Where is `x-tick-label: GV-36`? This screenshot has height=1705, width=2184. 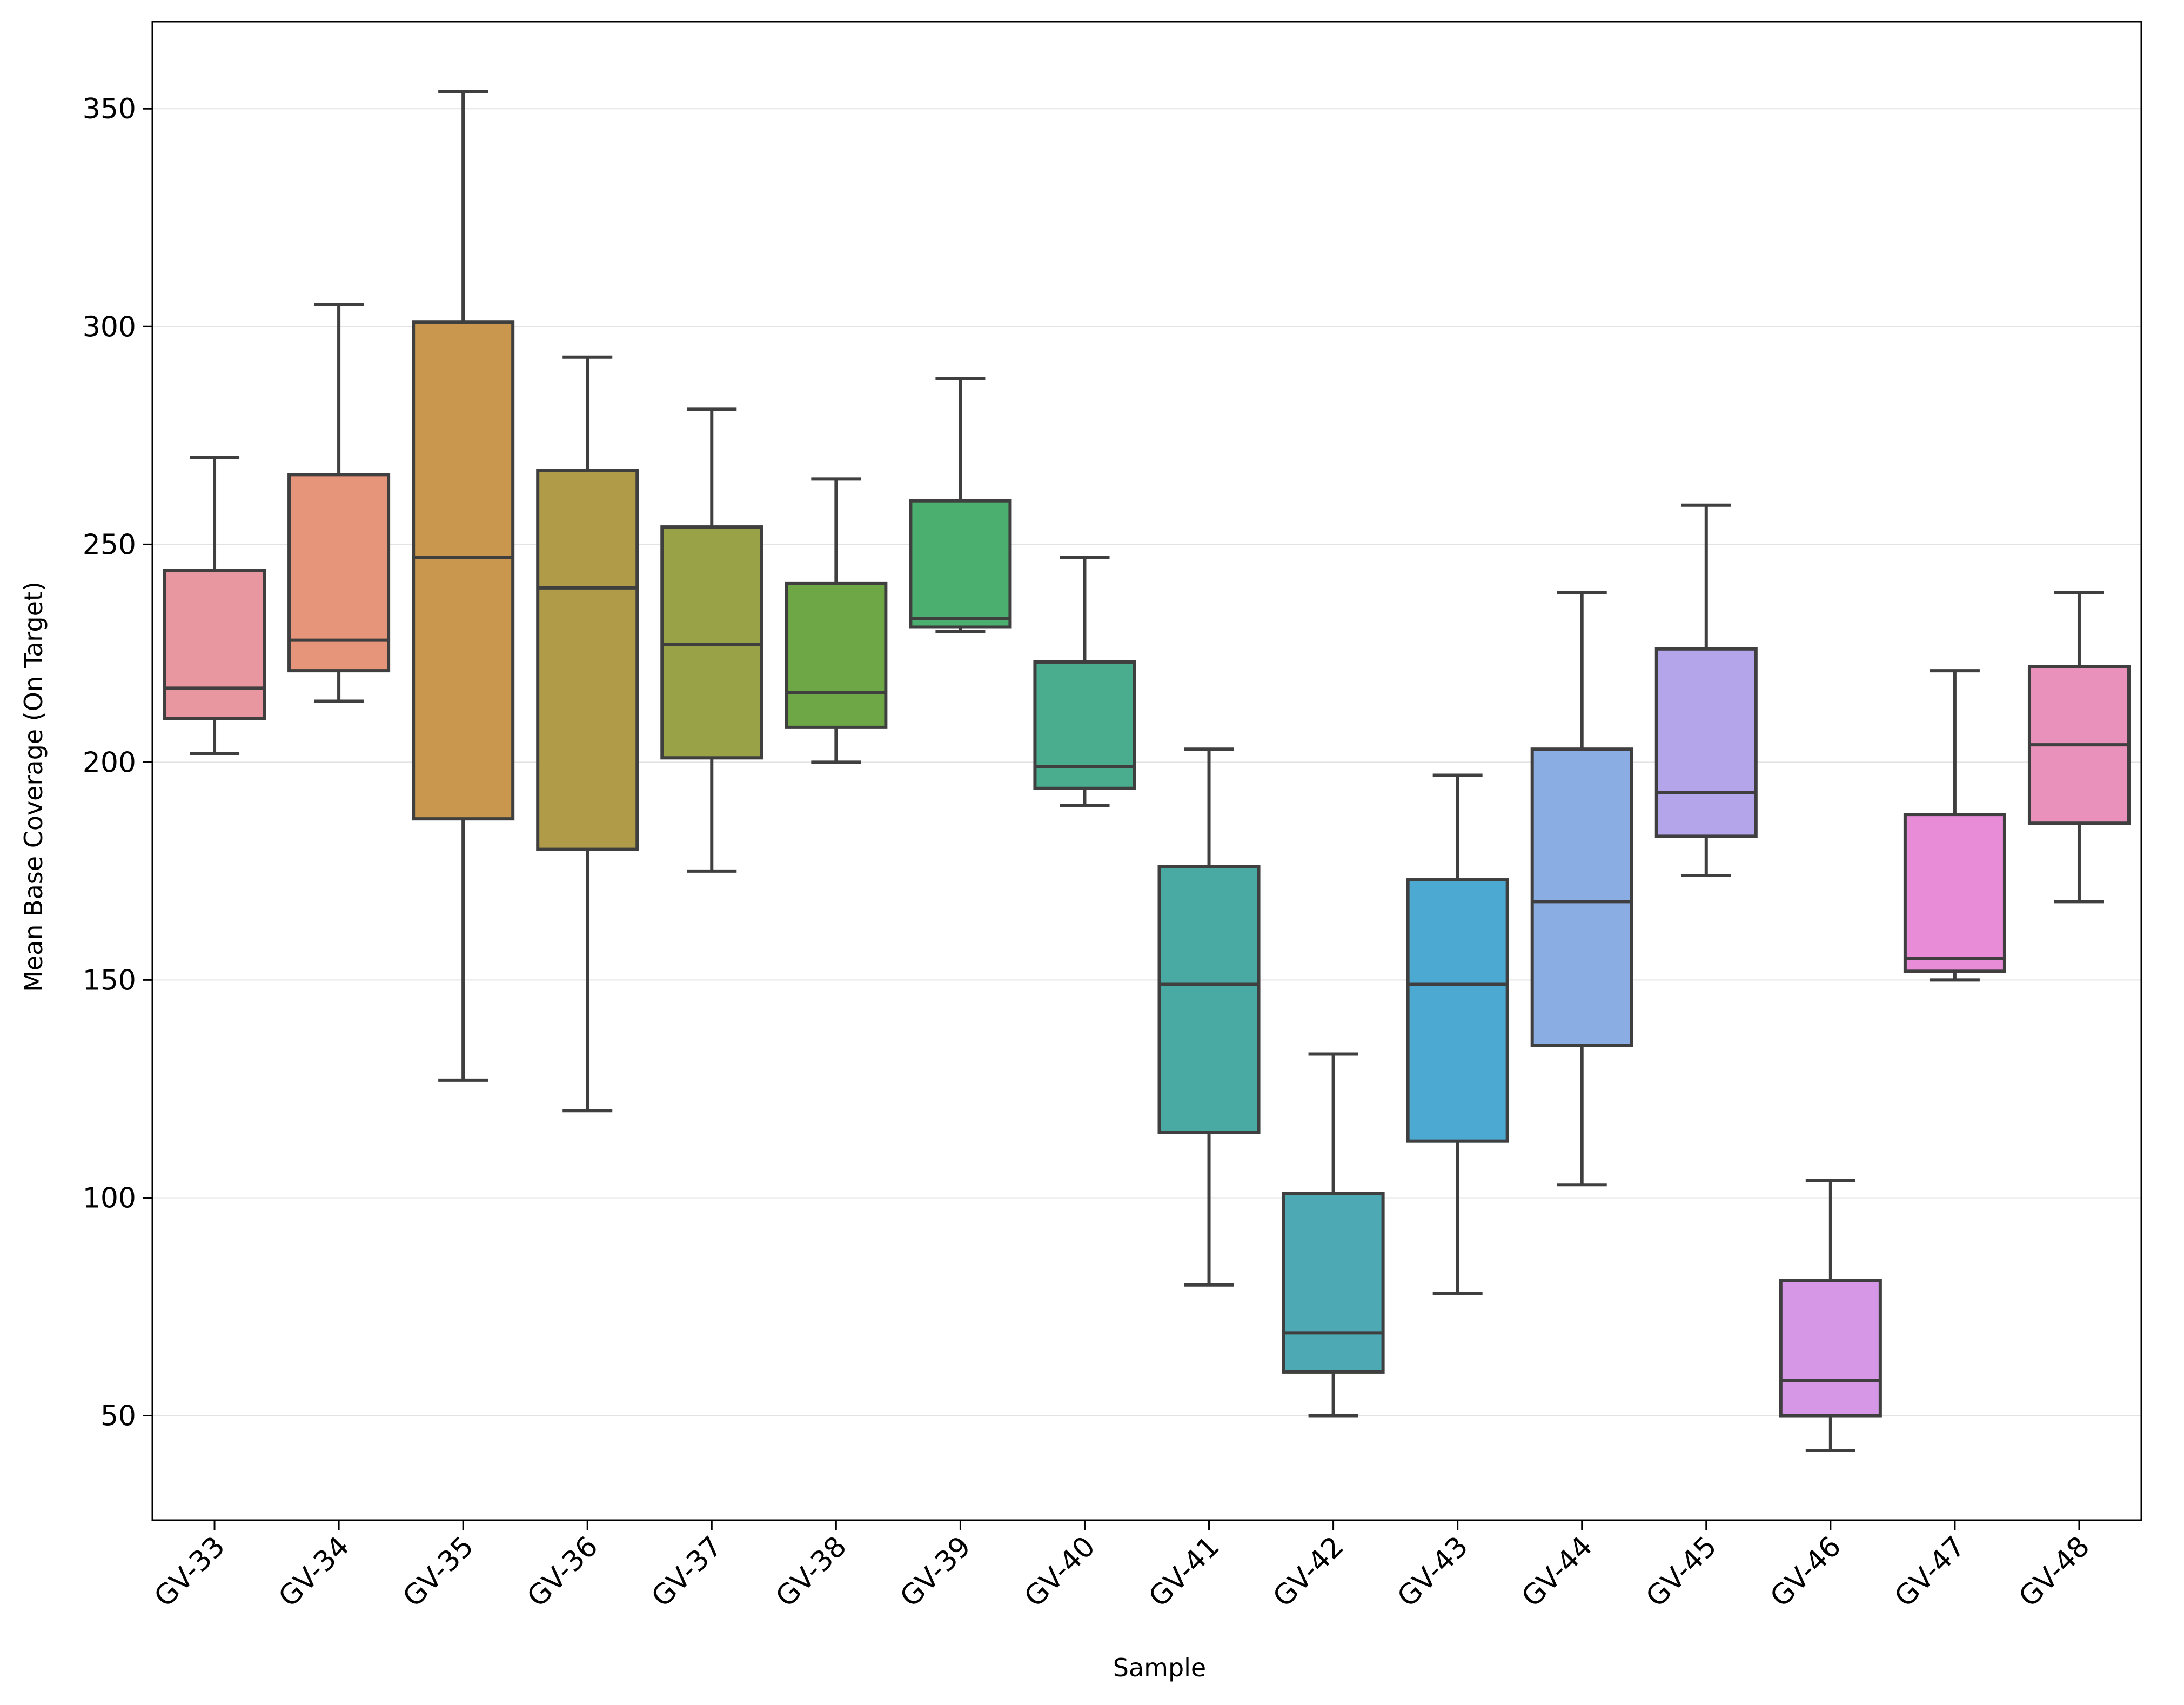 x-tick-label: GV-36 is located at coordinates (563, 1572).